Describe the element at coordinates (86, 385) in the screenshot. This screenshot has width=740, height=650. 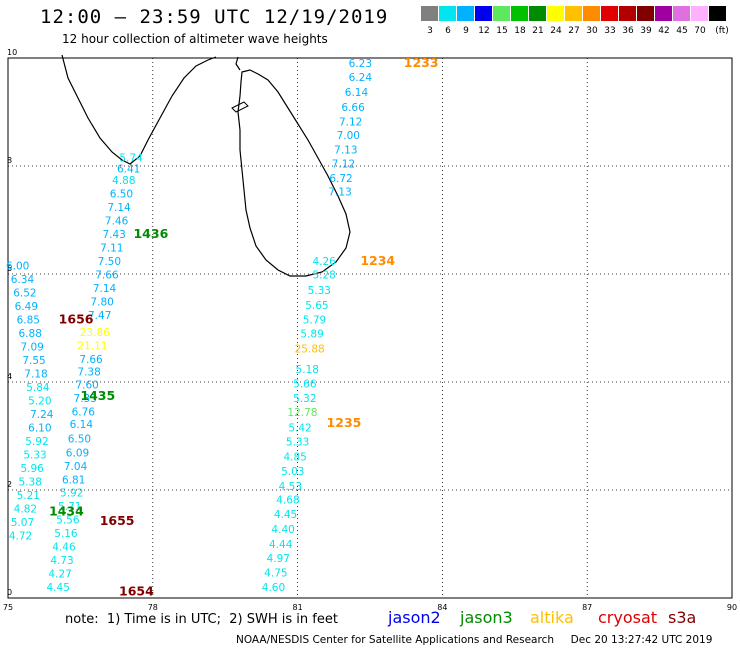
I see `wave-height-value: 7.60` at that location.